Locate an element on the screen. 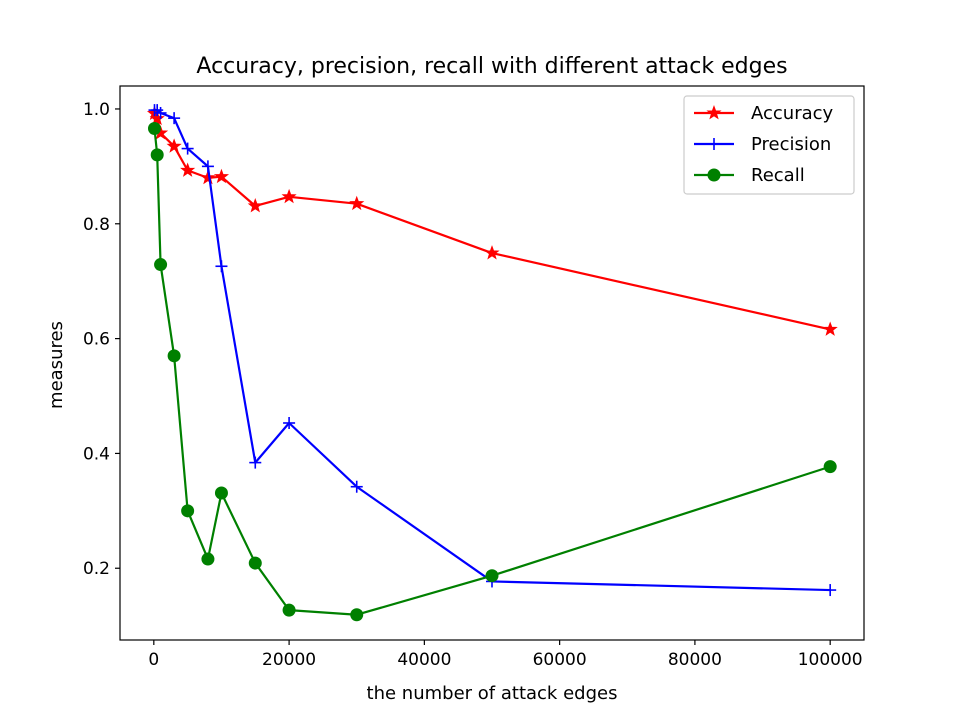 This screenshot has height=720, width=960. y-tick-label: 1.0 is located at coordinates (96, 110).